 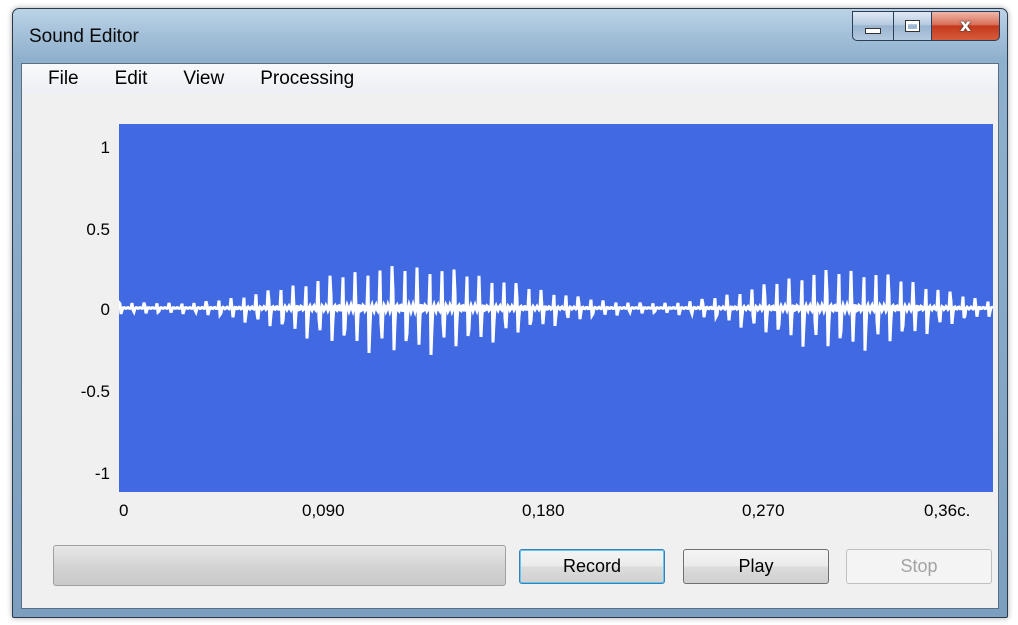 What do you see at coordinates (307, 78) in the screenshot?
I see `menu-processing: Processing` at bounding box center [307, 78].